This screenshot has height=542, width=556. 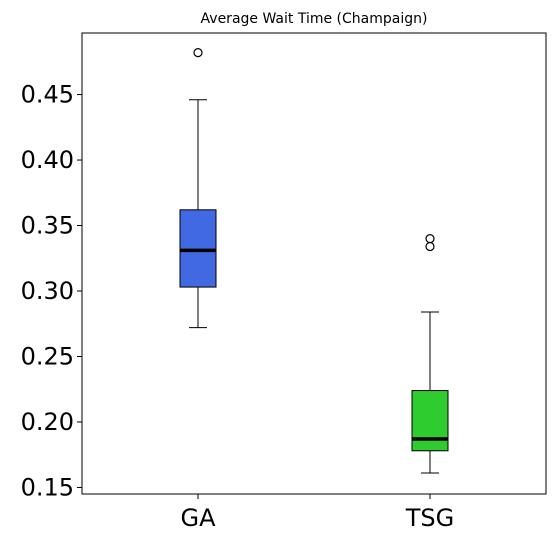 I want to click on y-tick-label: 0.15, so click(x=47, y=487).